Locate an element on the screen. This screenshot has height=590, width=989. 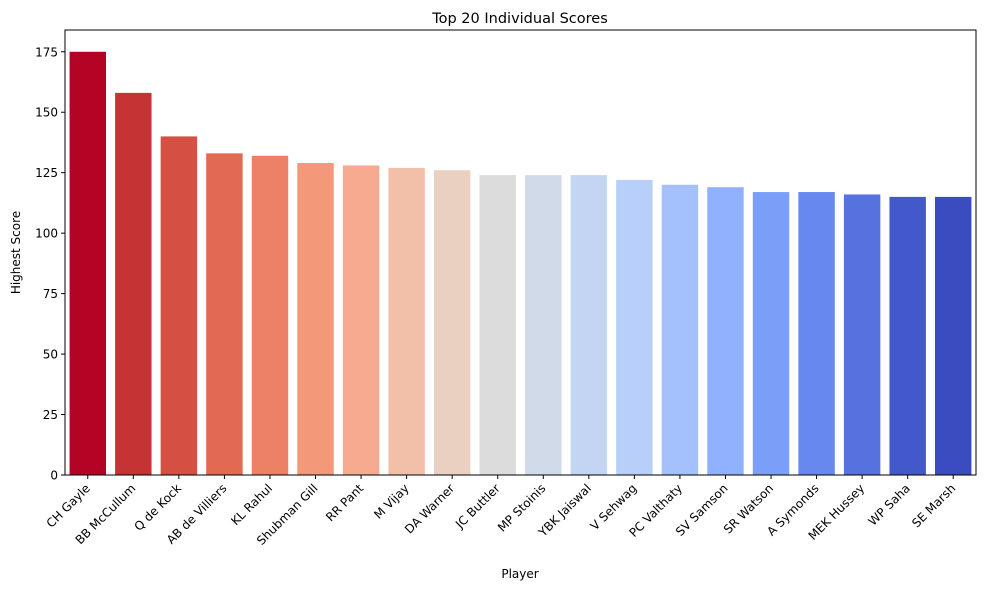
y-tick-label: 25 is located at coordinates (50, 415).